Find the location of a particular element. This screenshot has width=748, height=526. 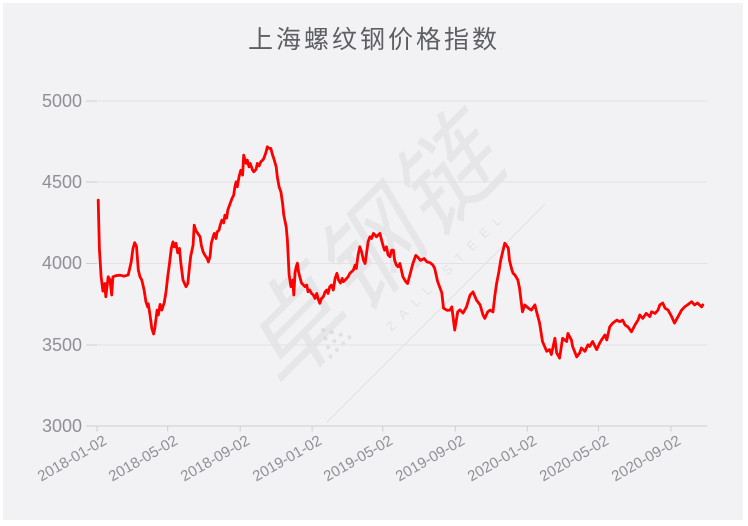

x-axis-ticks is located at coordinates (384, 429).